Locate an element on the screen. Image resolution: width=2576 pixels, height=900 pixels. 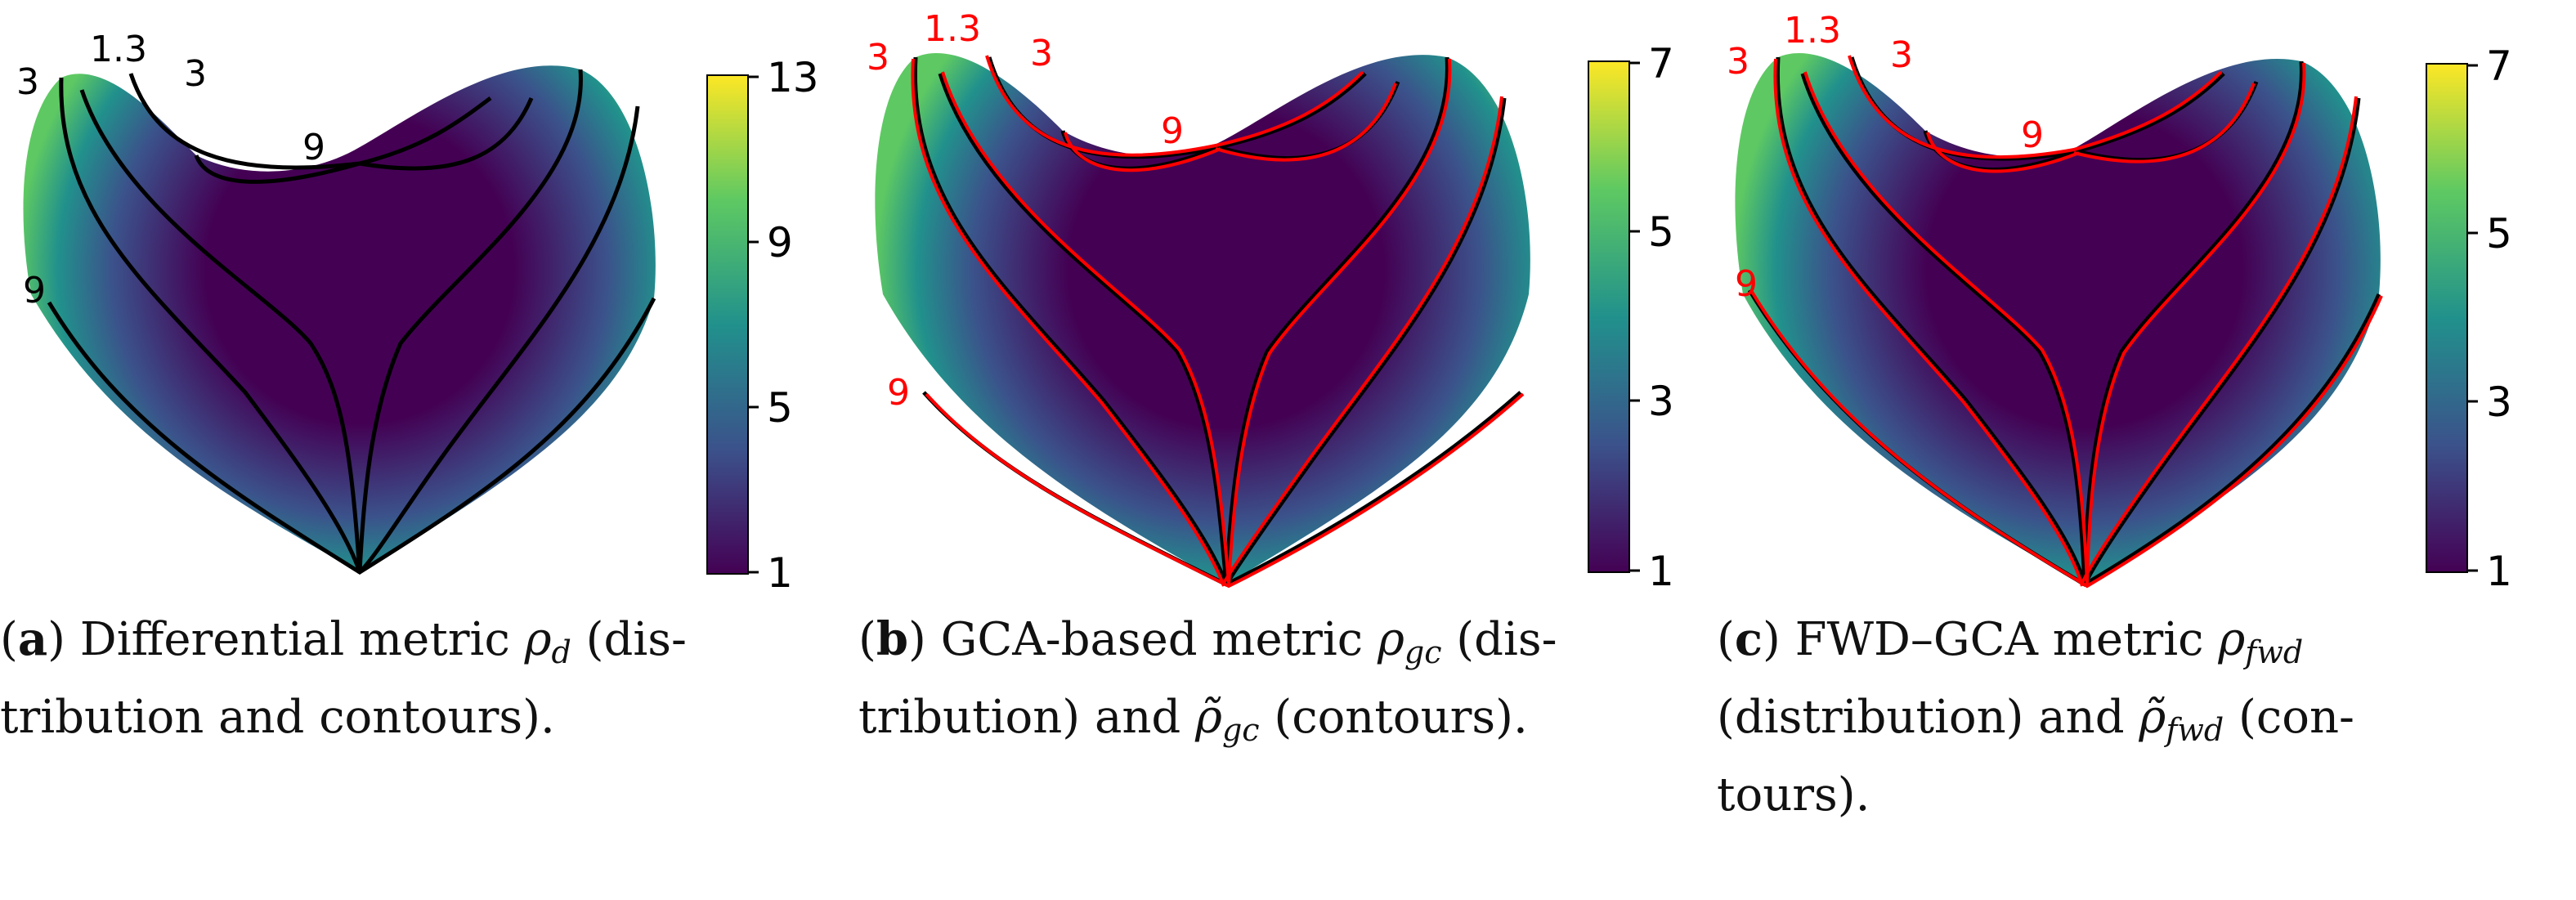
panel-letter: b is located at coordinates (892, 639).